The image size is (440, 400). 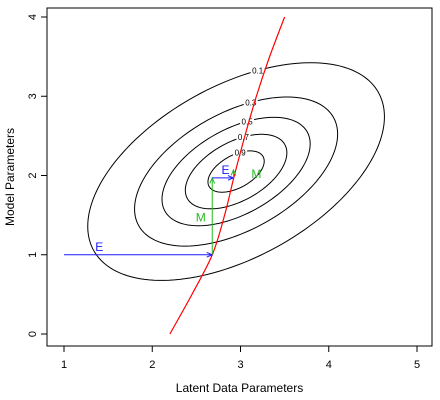 I want to click on contour-label: 0.3, so click(x=251, y=102).